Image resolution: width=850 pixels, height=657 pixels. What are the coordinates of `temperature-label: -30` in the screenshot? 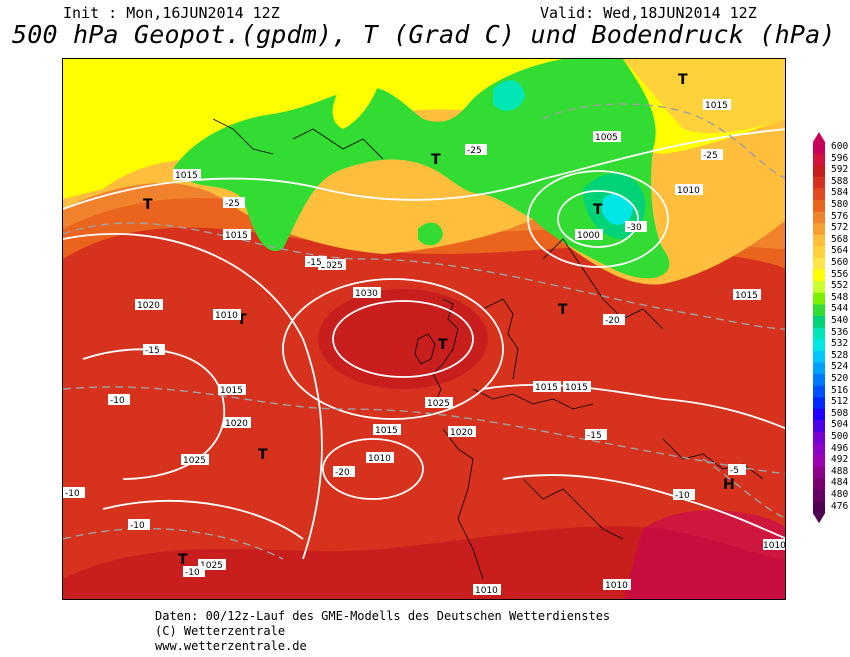 It's located at (634, 228).